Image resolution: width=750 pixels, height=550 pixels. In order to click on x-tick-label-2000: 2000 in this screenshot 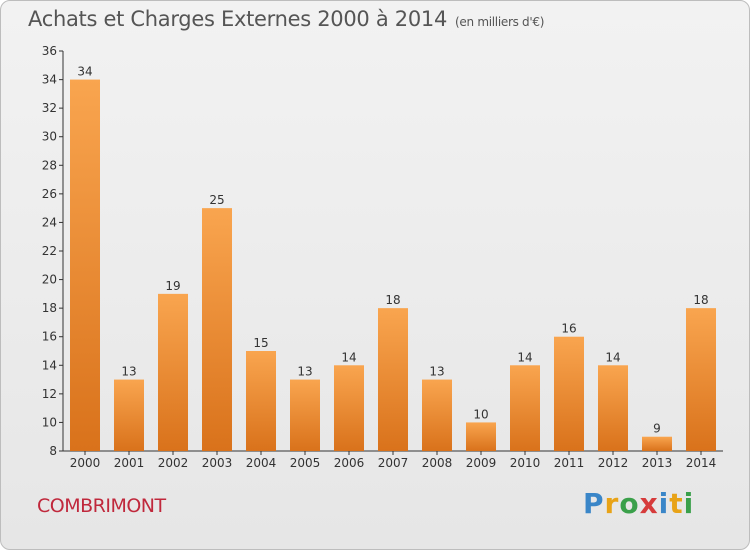, I will do `click(85, 463)`.